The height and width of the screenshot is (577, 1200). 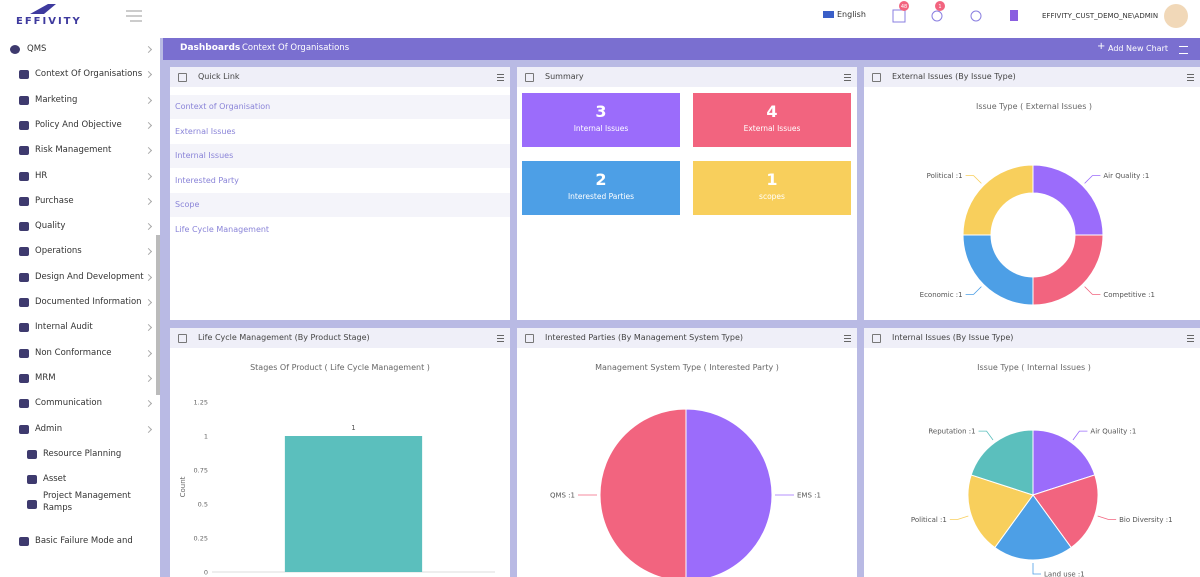 I want to click on menu-item: Non Conformance, so click(x=73, y=352).